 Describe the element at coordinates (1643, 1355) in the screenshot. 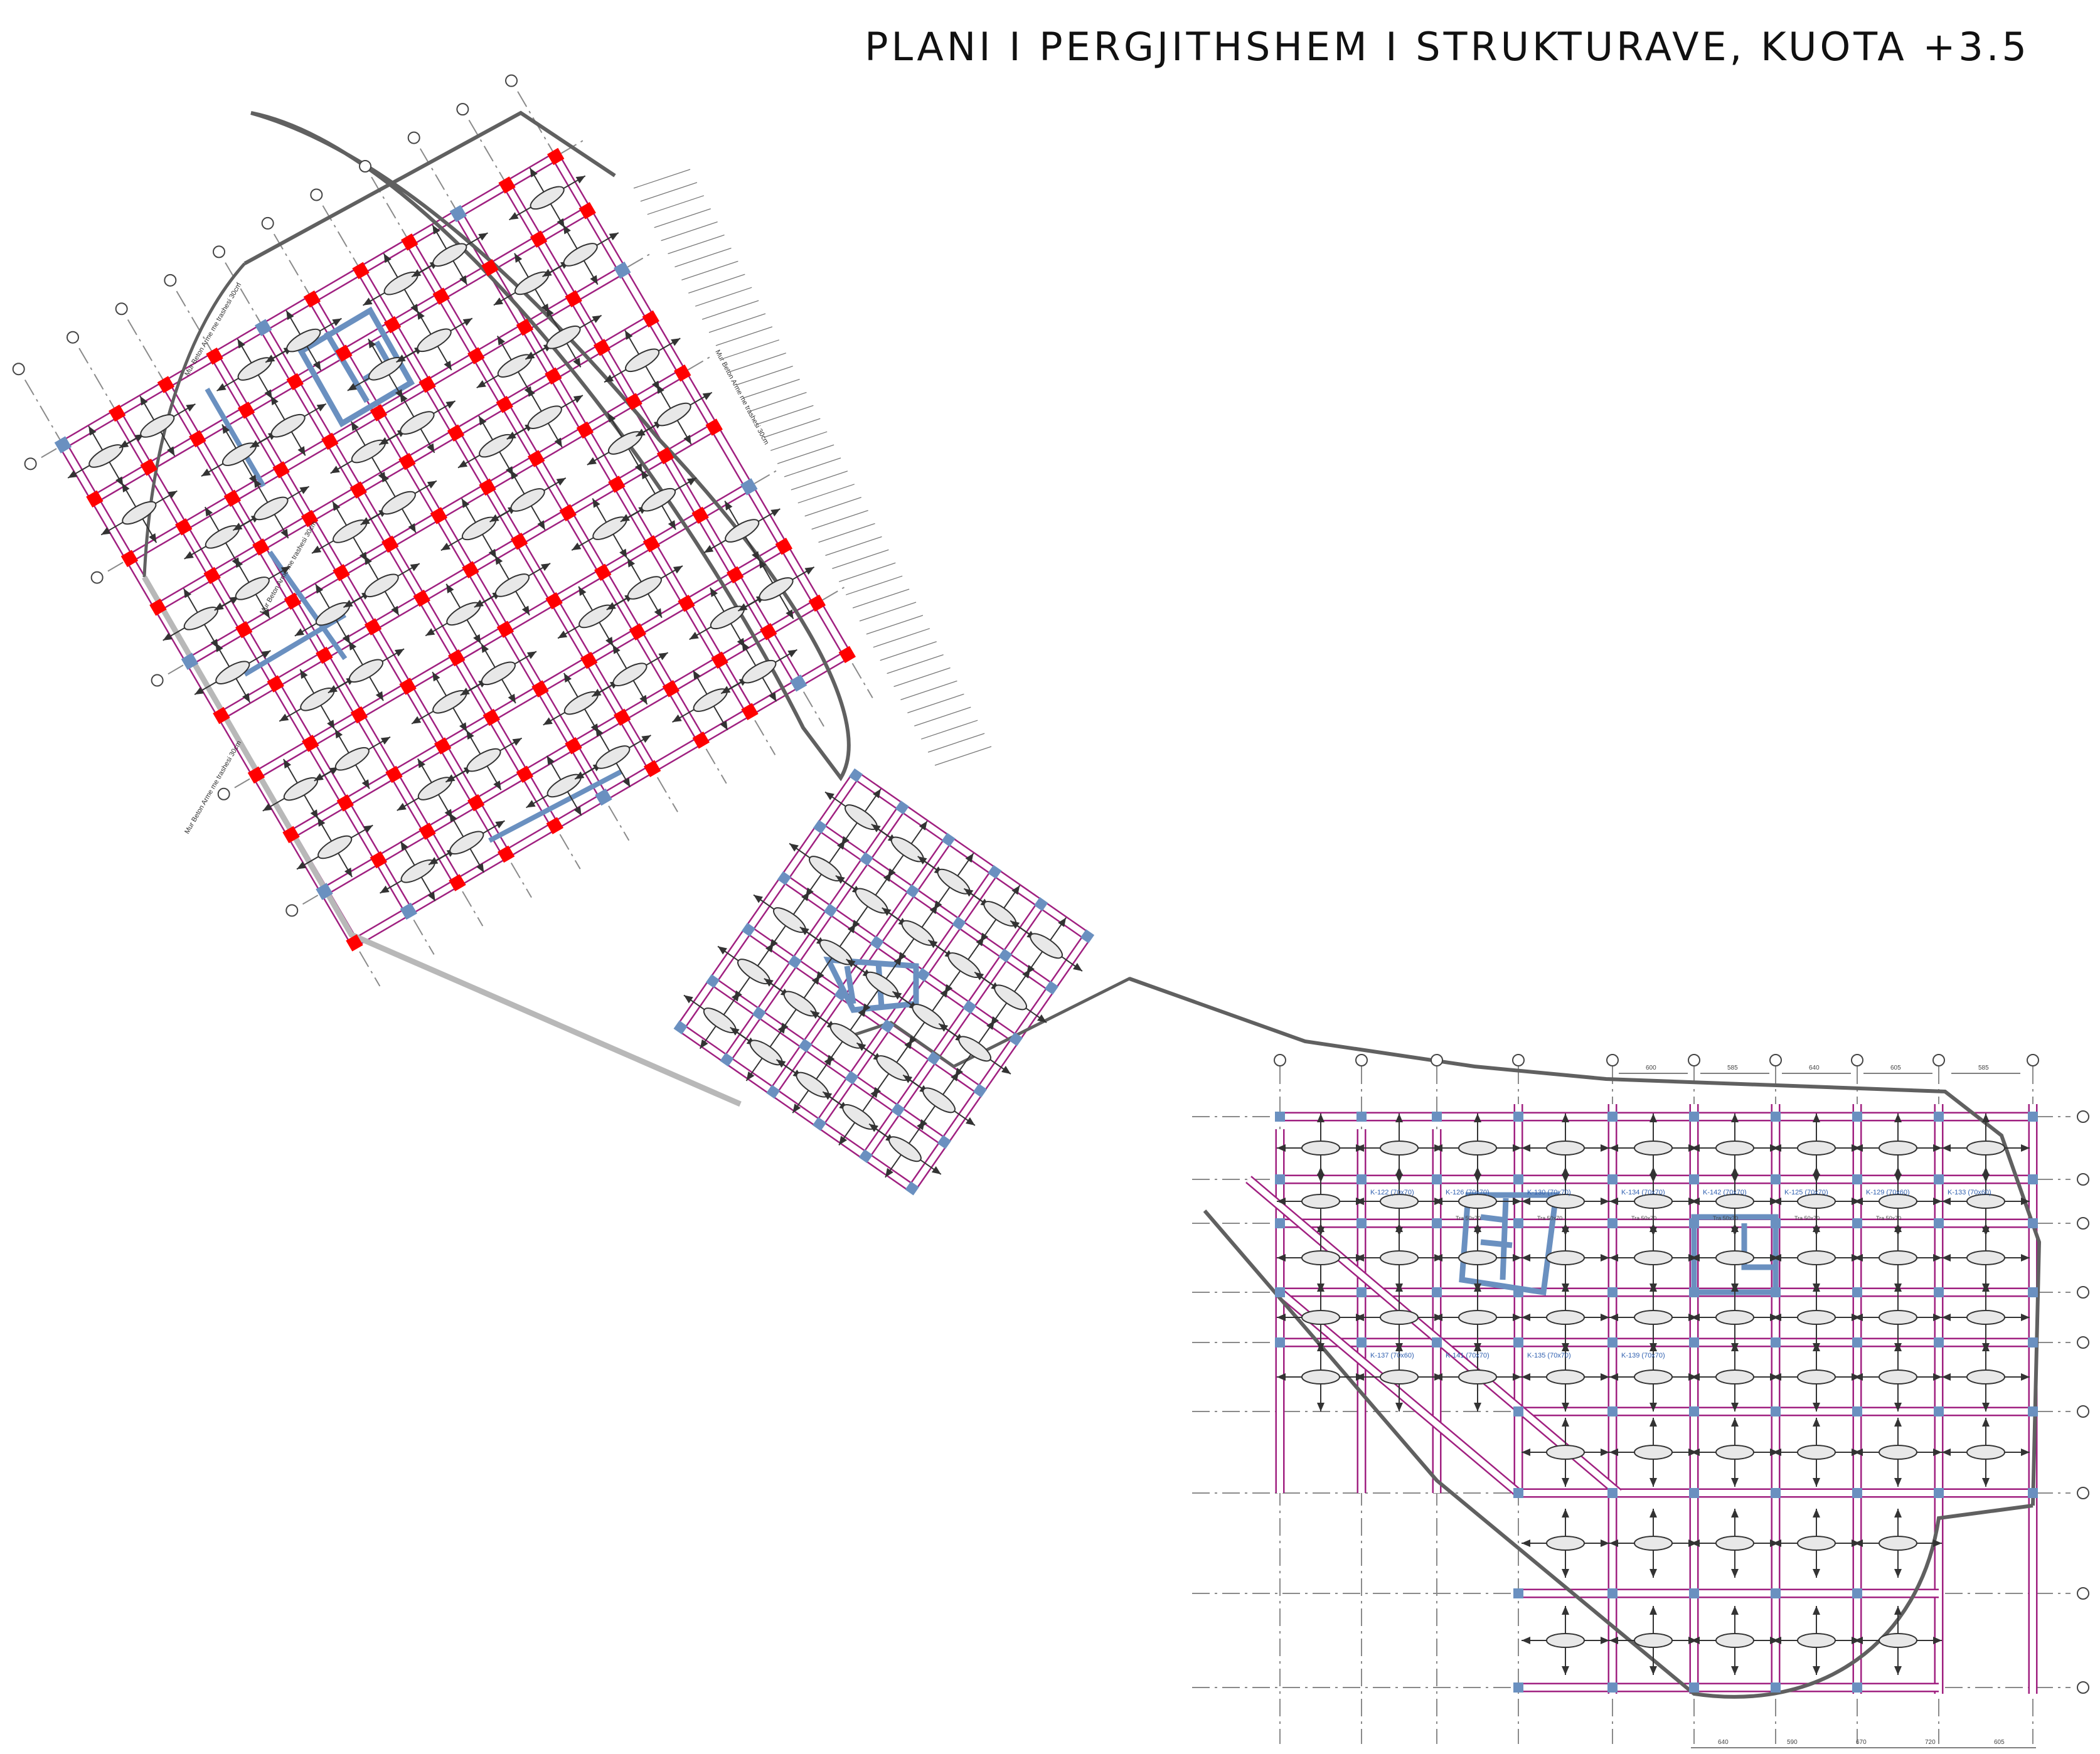

I see `column-label: K-139 (70x70)` at that location.